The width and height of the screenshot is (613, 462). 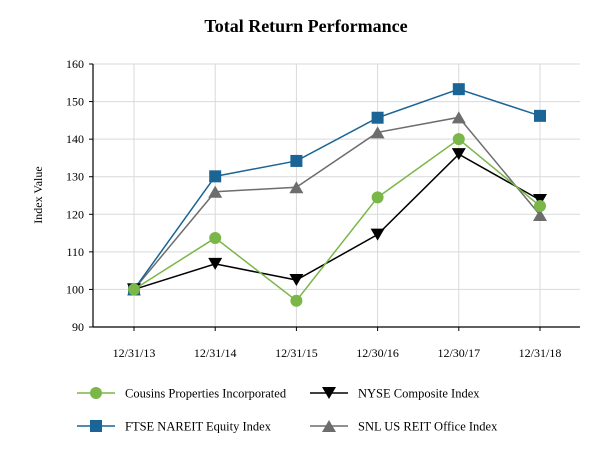 I want to click on legend-item: NYSE Composite Index, so click(x=395, y=394).